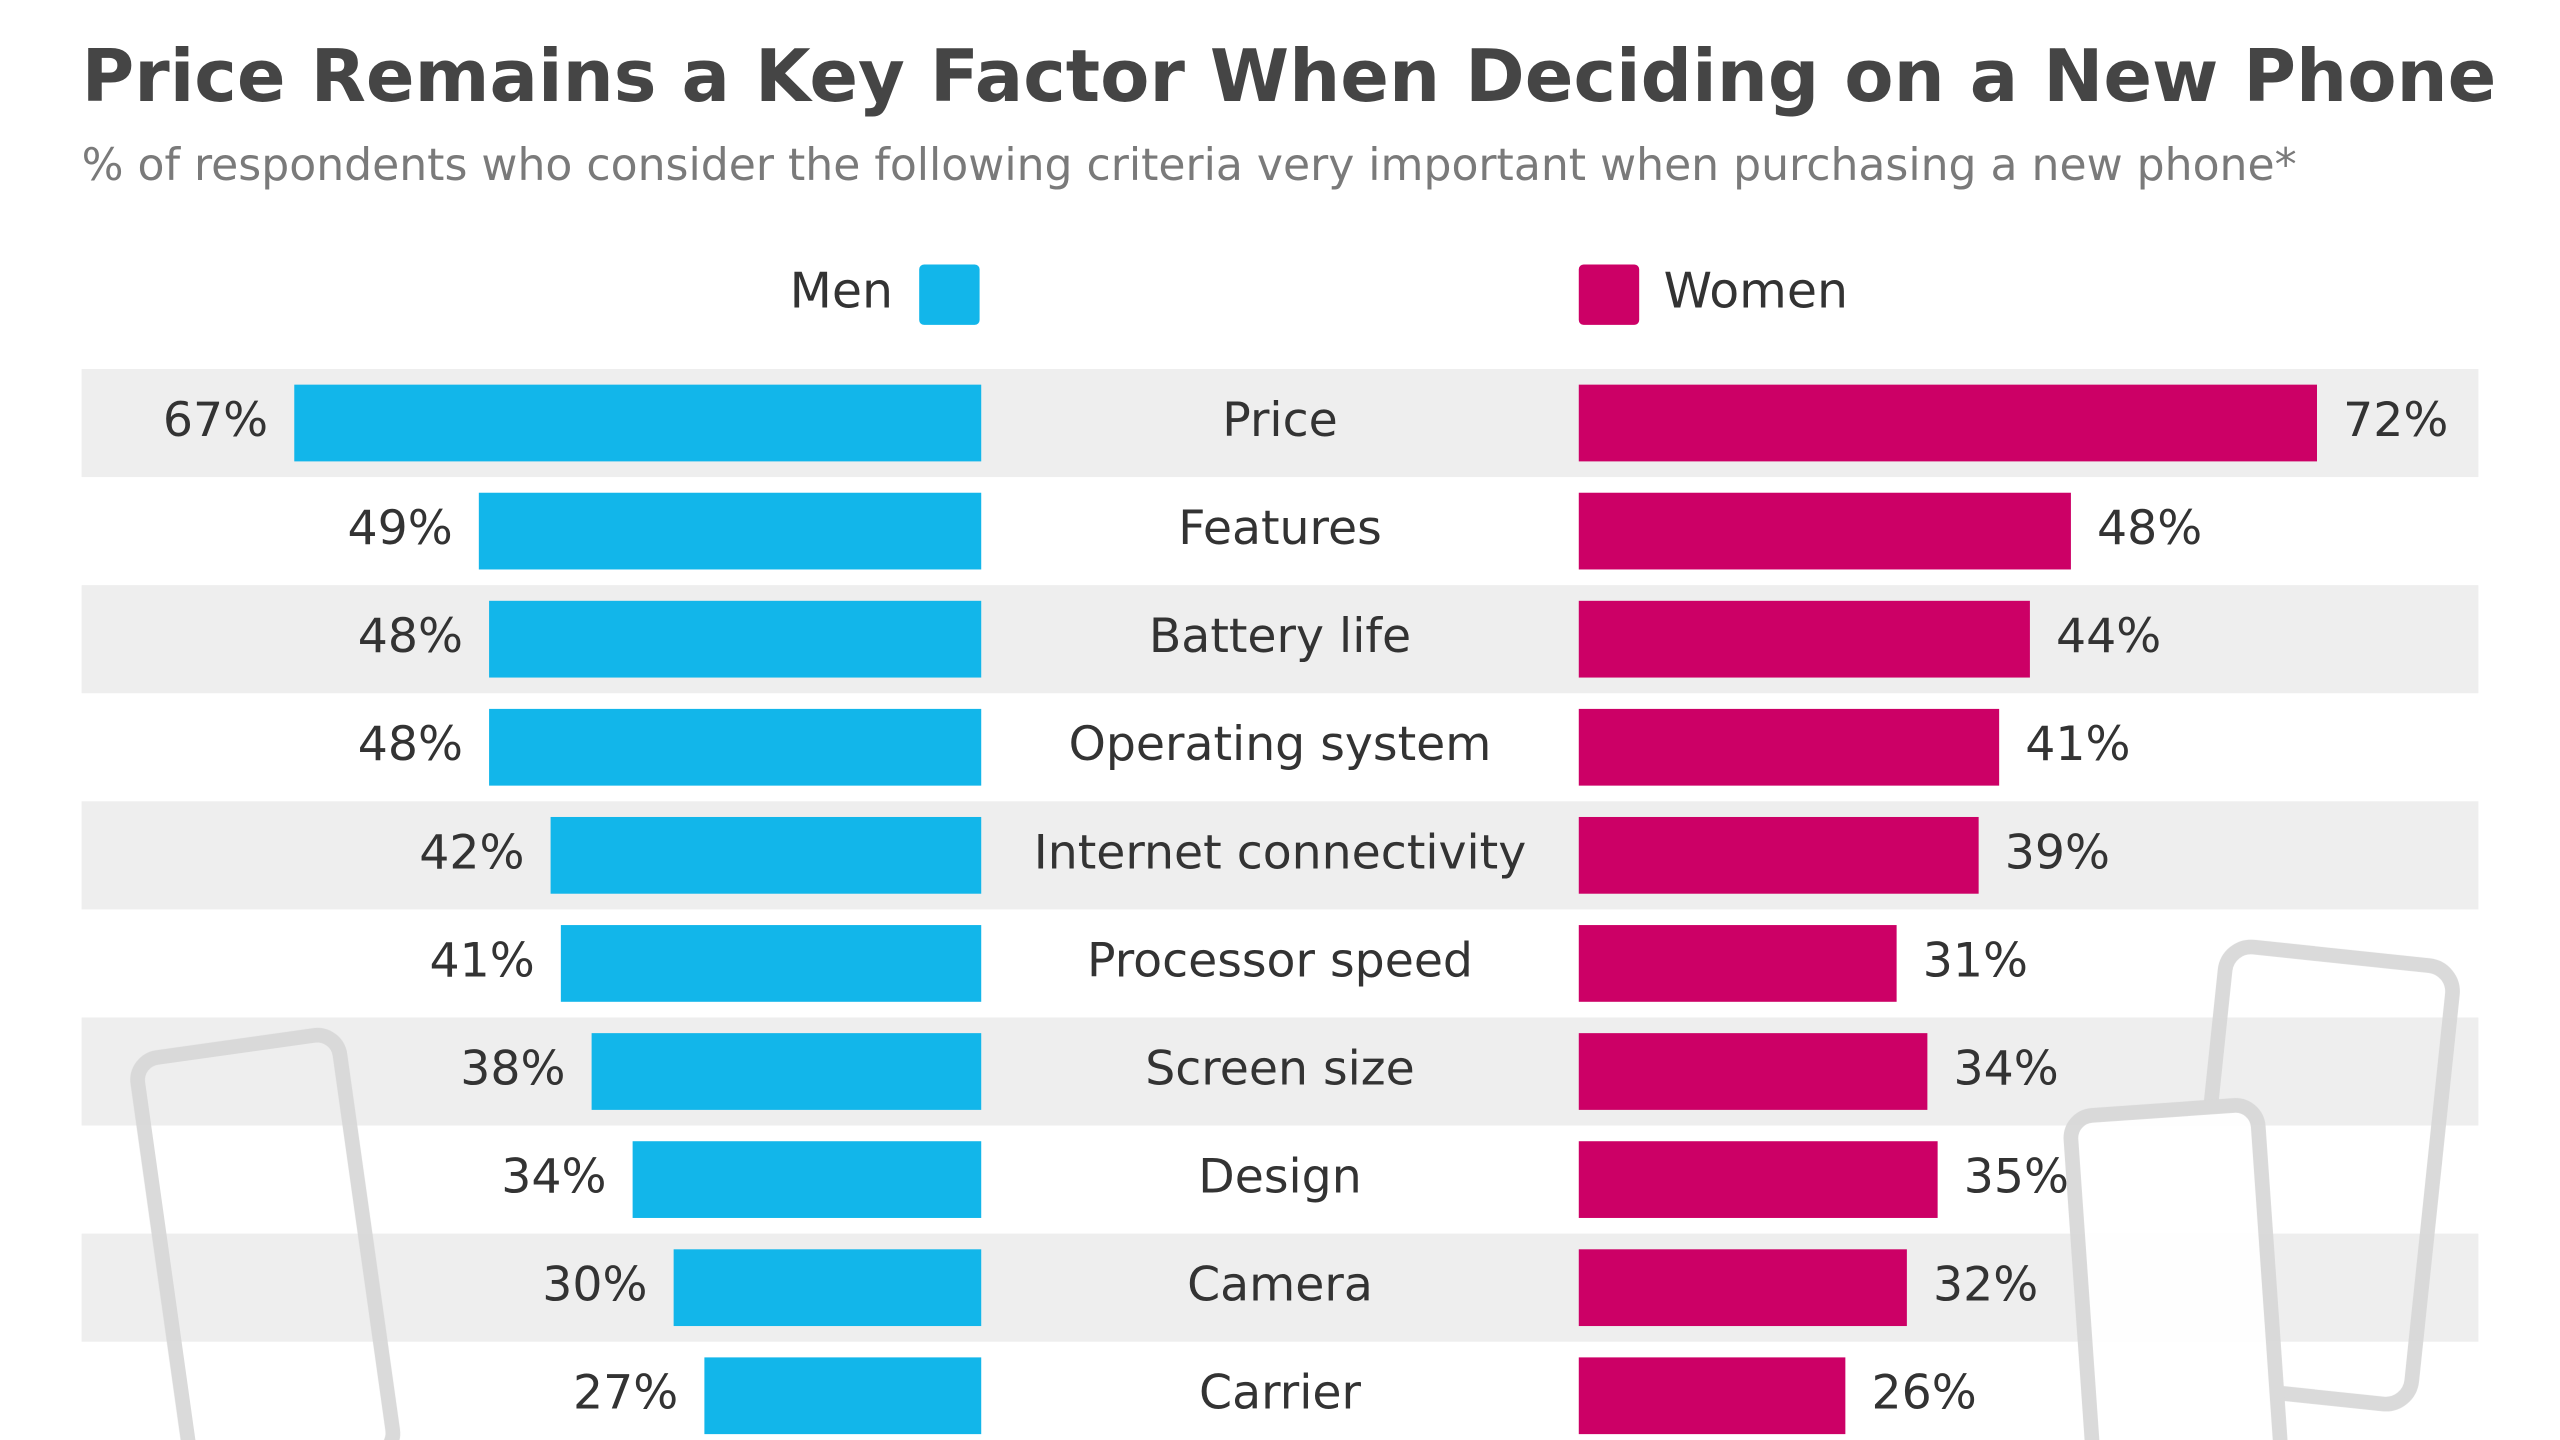 The width and height of the screenshot is (2560, 1440). Describe the element at coordinates (1279, 1177) in the screenshot. I see `category-label: Design` at that location.